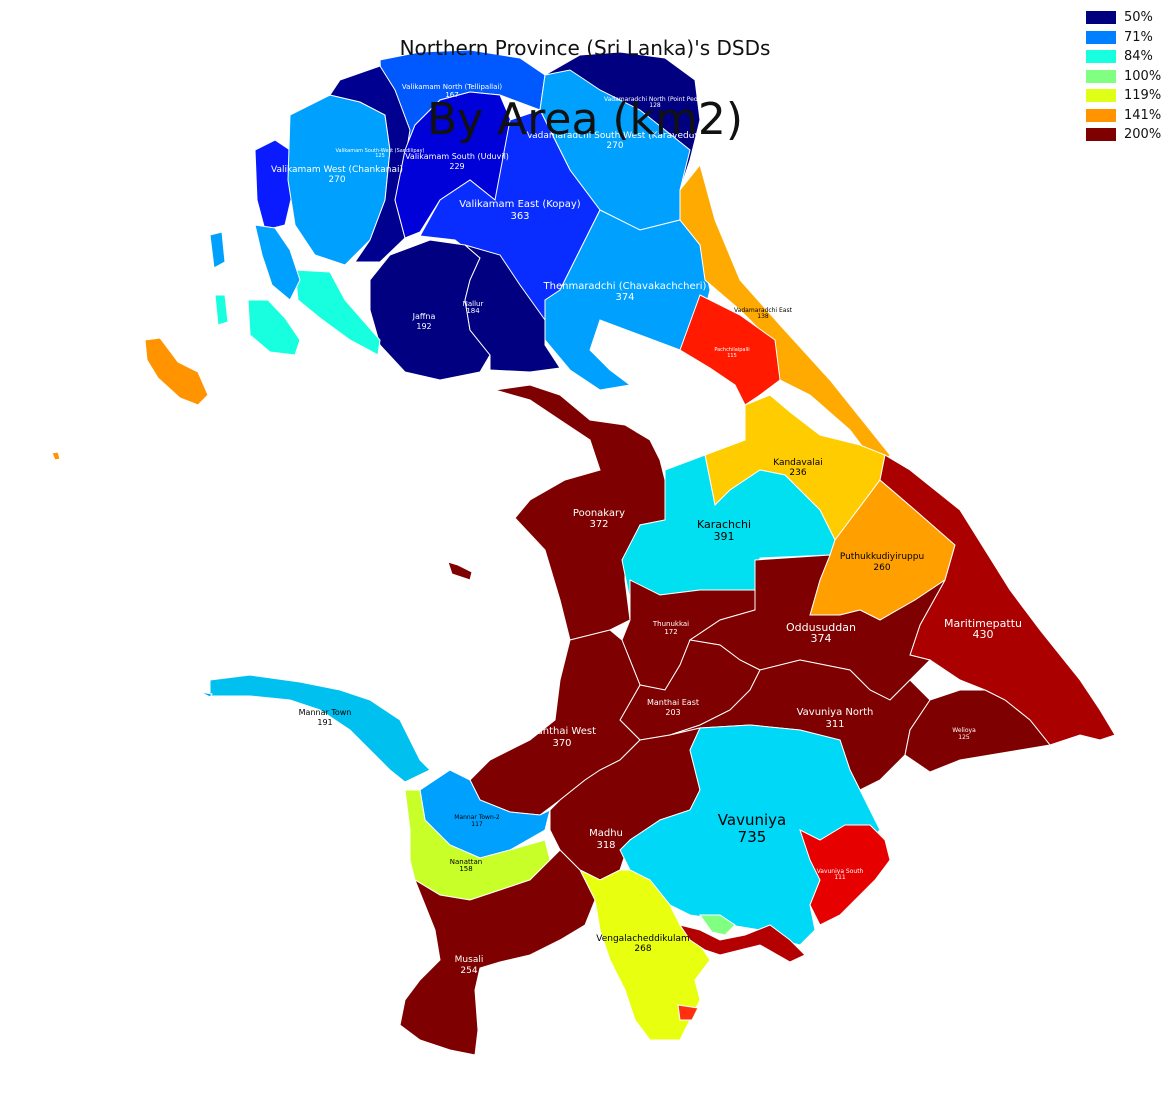  Describe the element at coordinates (673, 702) in the screenshot. I see `label-manthai-east: Manthai East` at that location.